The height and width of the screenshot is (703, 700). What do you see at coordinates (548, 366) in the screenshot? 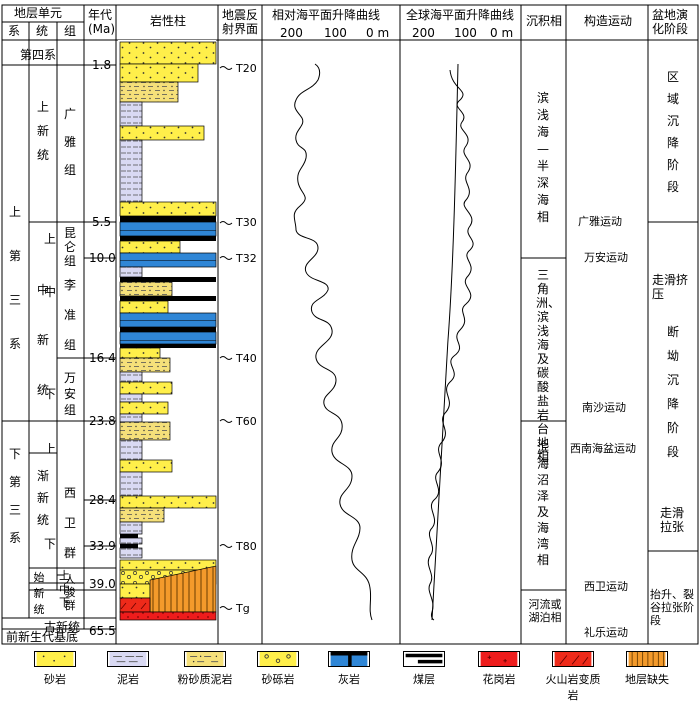
I see `facies-2: 三角洲、滨浅海及碳酸盐岩台地相` at bounding box center [548, 366].